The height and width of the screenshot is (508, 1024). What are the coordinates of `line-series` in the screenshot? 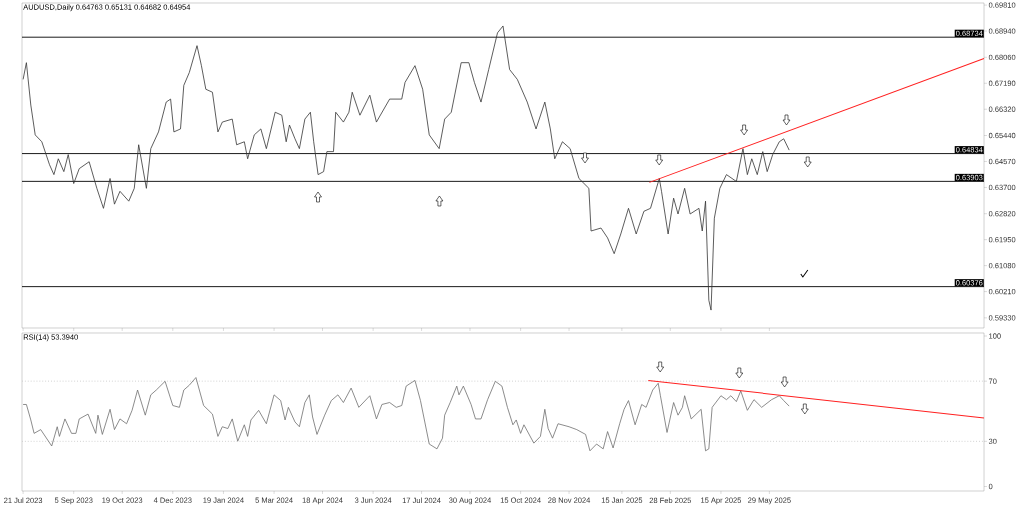 It's located at (406, 414).